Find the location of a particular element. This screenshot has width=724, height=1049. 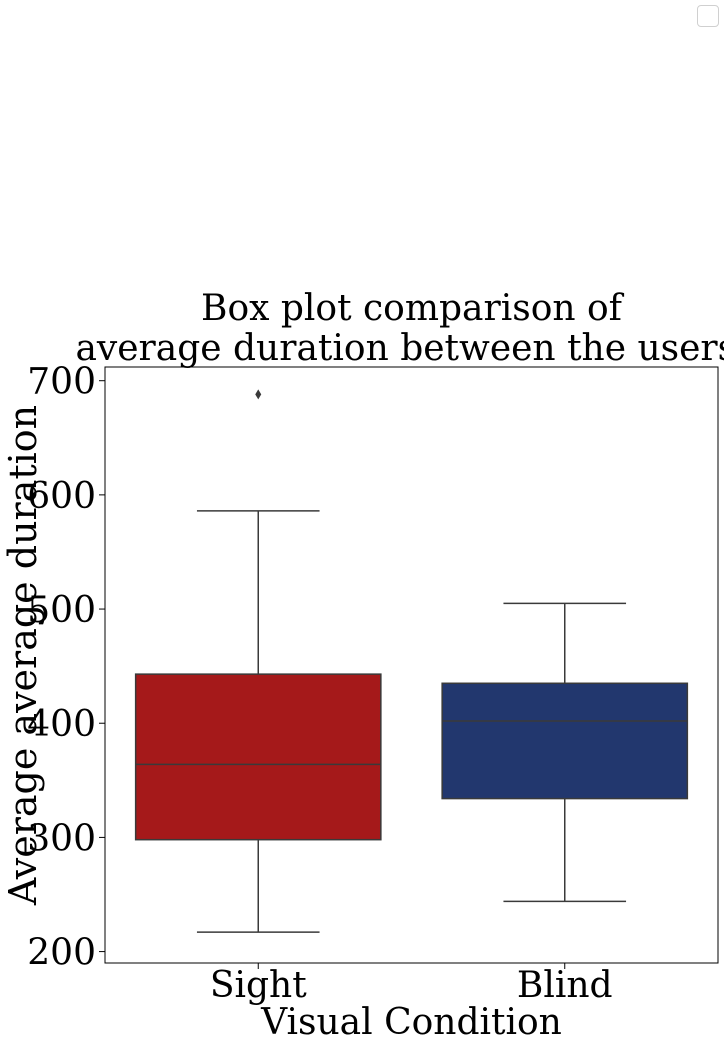

outlier-point is located at coordinates (258, 394).